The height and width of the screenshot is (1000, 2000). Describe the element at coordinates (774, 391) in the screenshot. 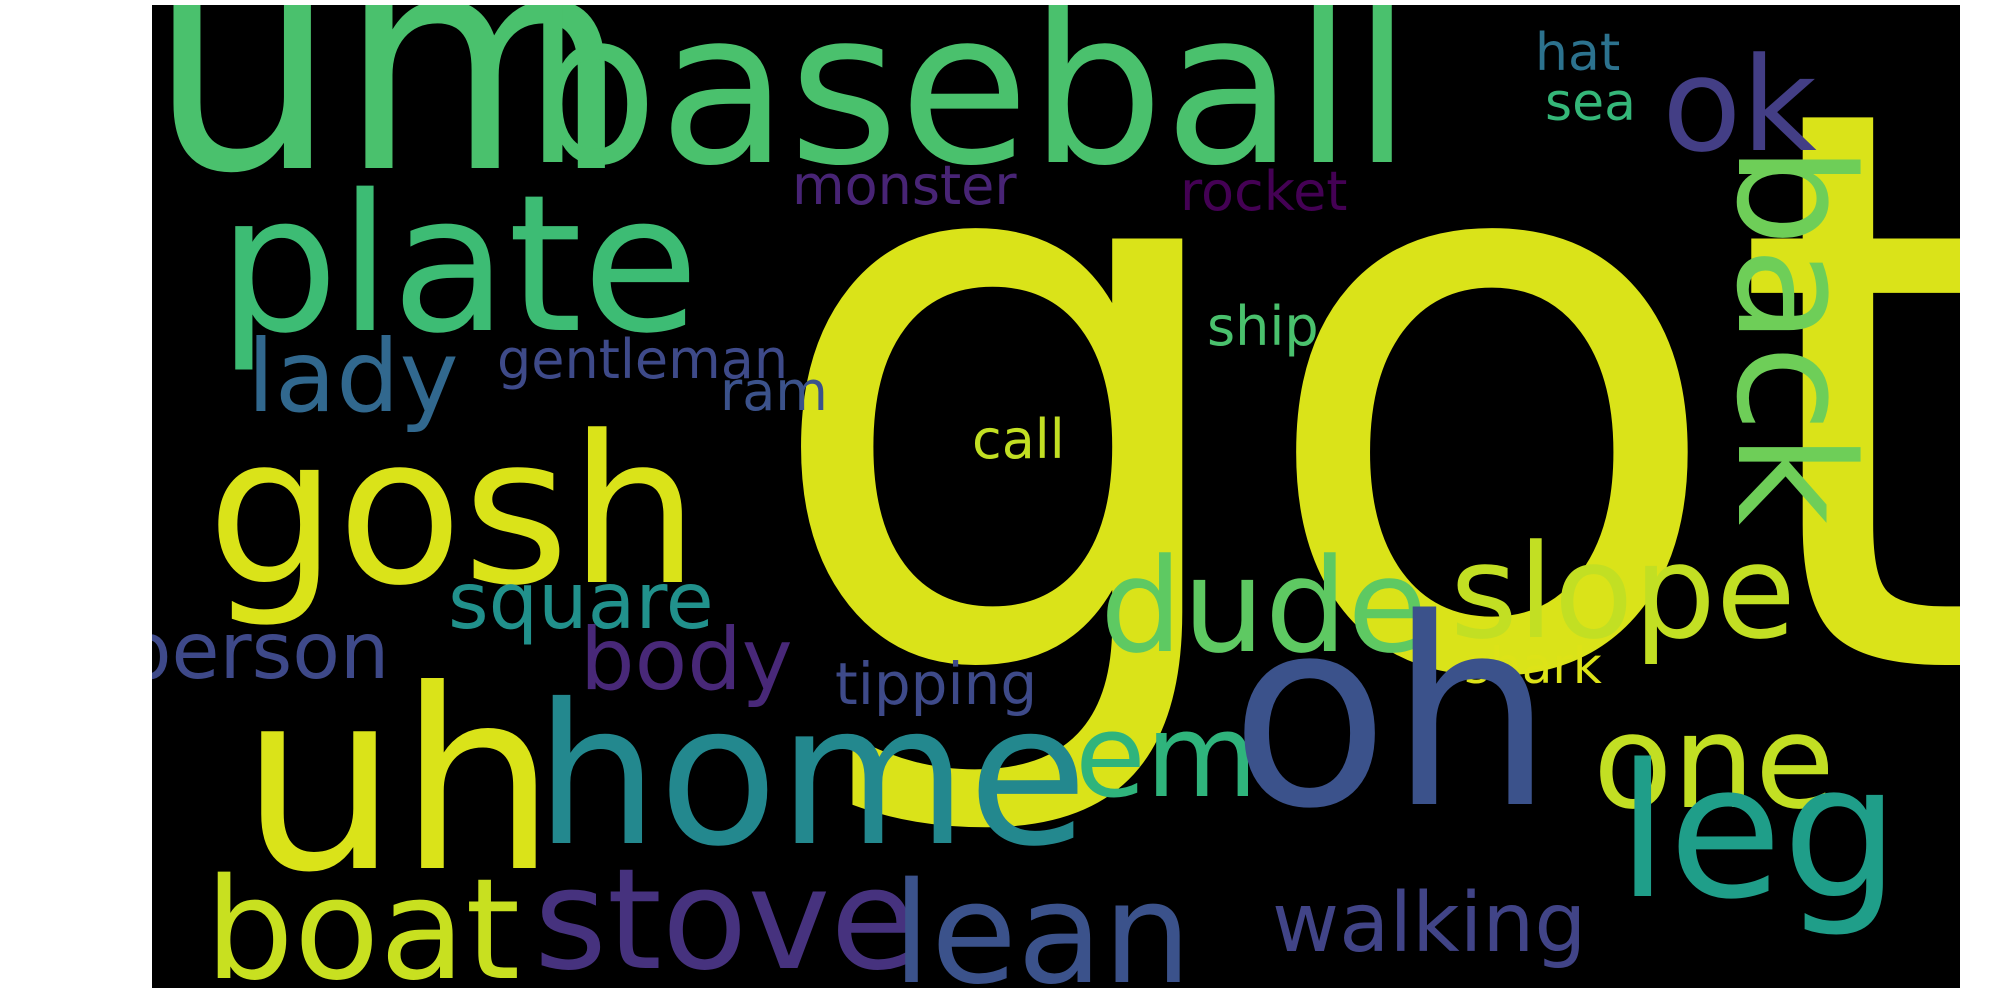

I see `word-ram: ram` at that location.